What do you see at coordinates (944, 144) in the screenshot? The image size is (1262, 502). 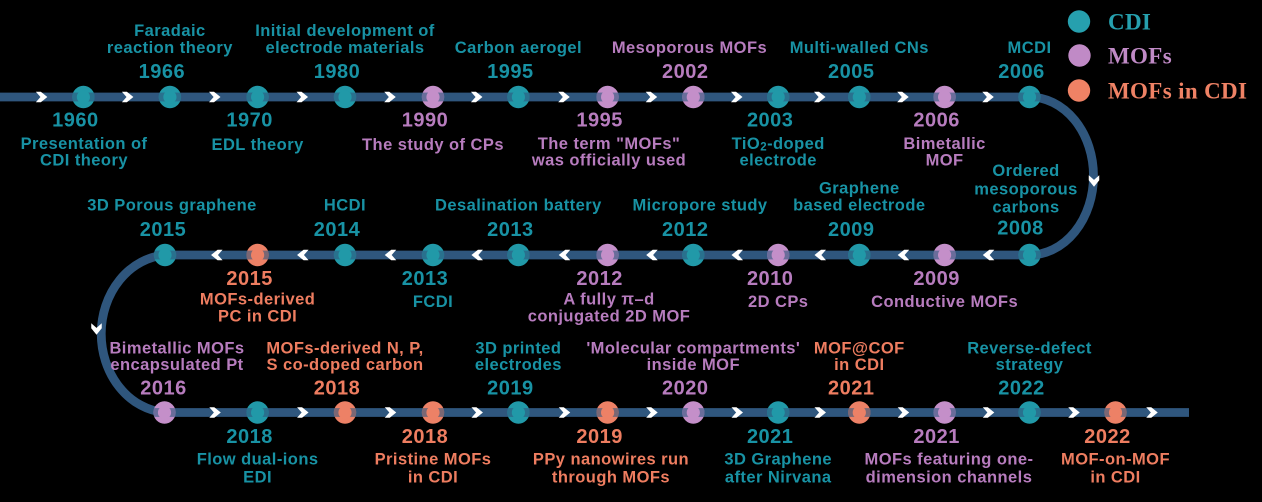 I see `svg-text: Bimetallic` at bounding box center [944, 144].